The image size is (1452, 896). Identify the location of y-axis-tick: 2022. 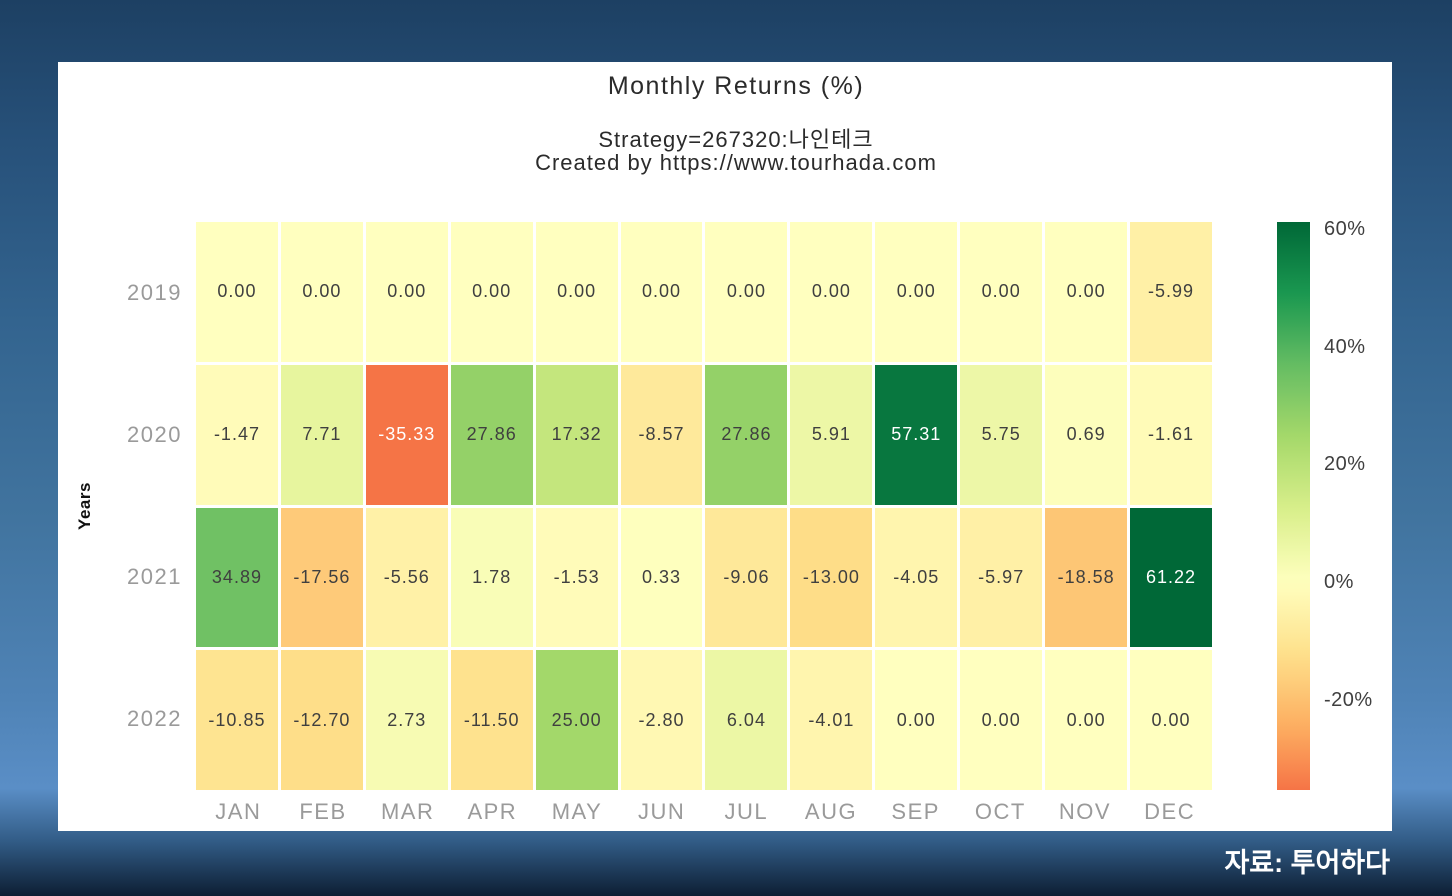
(154, 718).